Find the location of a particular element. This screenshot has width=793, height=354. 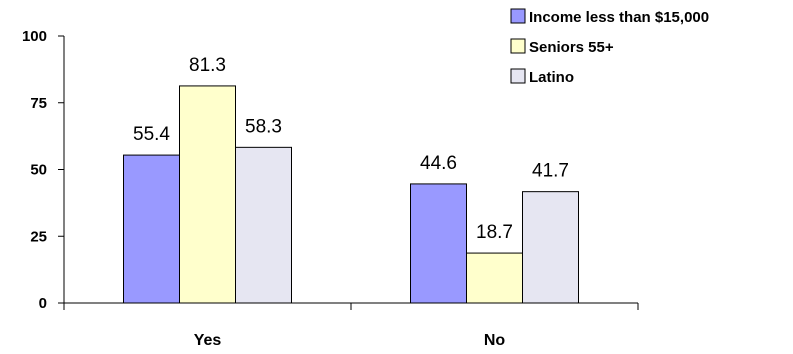

y-tick-label: 50 is located at coordinates (38, 170).